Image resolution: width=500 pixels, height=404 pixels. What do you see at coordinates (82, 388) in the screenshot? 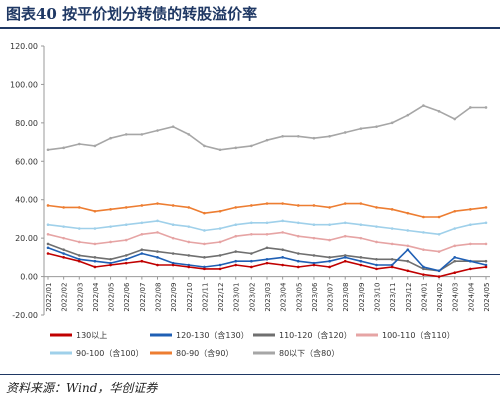
I see `source-note: 资料来源：Wind，华创证券` at bounding box center [82, 388].